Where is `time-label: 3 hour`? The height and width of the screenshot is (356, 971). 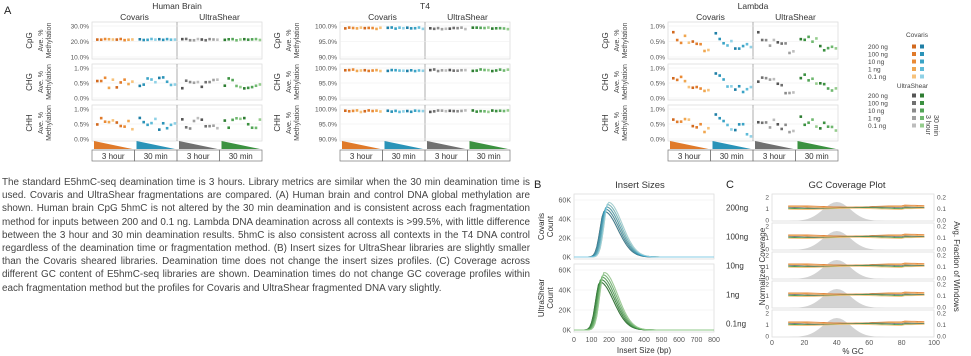 time-label: 3 hour is located at coordinates (361, 156).